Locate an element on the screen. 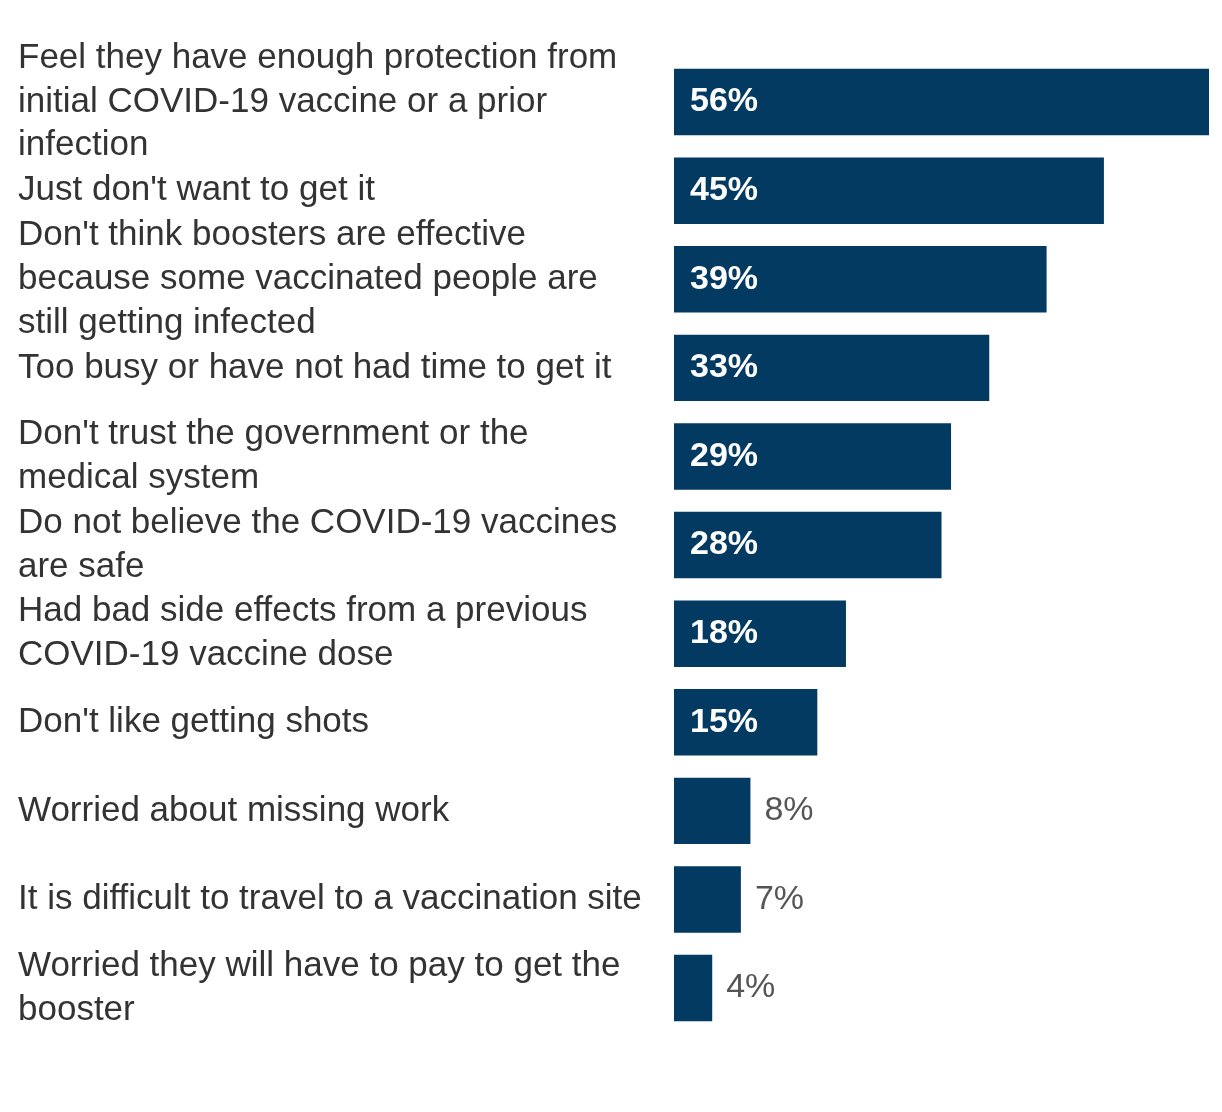  y-tick-label: It is difficult to travel to a vaccination site is located at coordinates (330, 897).